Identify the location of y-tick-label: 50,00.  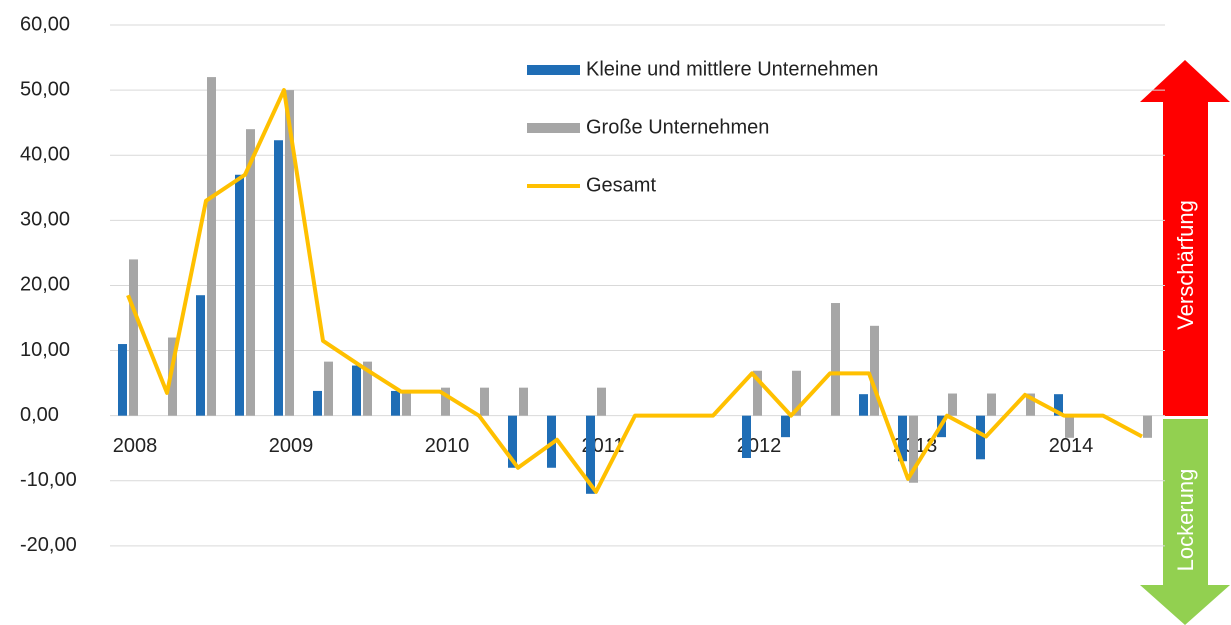
(45, 89).